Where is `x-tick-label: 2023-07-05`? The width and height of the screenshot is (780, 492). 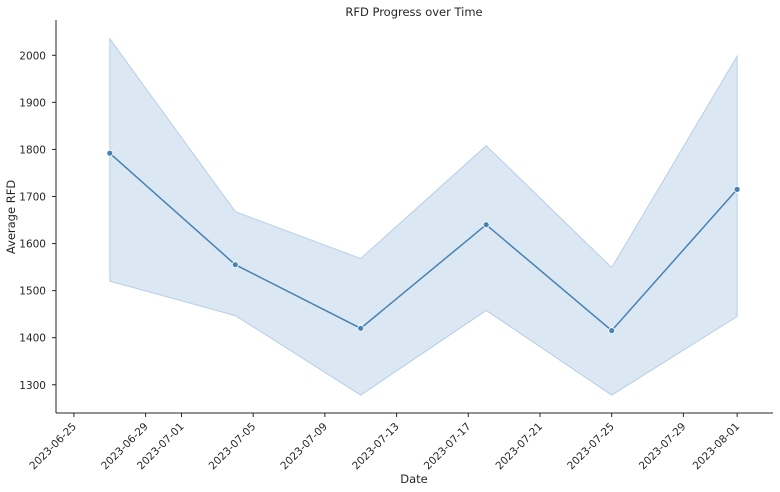
x-tick-label: 2023-07-05 is located at coordinates (233, 447).